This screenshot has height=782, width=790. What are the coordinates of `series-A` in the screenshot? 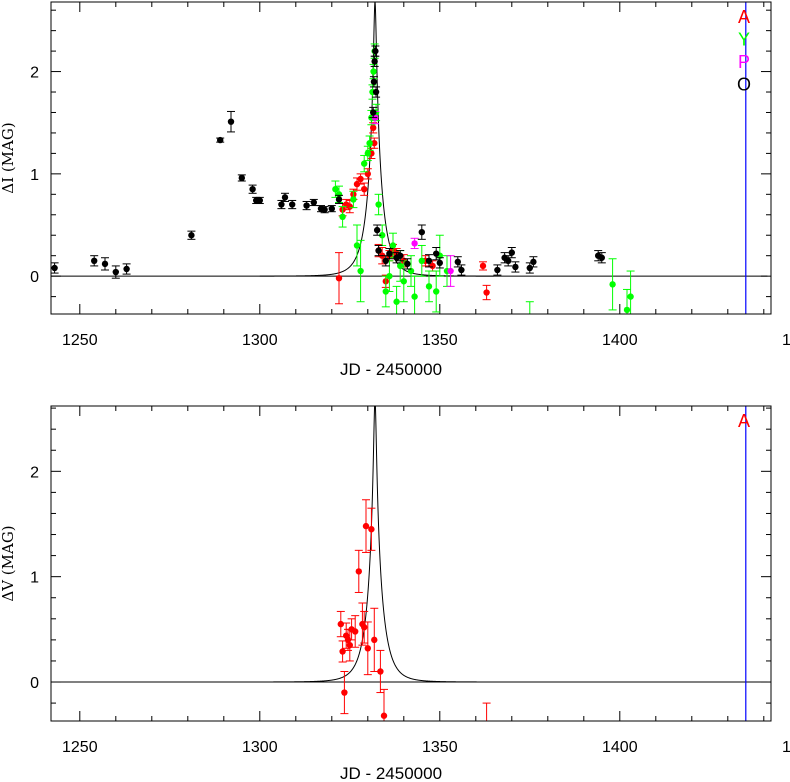 It's located at (413, 615).